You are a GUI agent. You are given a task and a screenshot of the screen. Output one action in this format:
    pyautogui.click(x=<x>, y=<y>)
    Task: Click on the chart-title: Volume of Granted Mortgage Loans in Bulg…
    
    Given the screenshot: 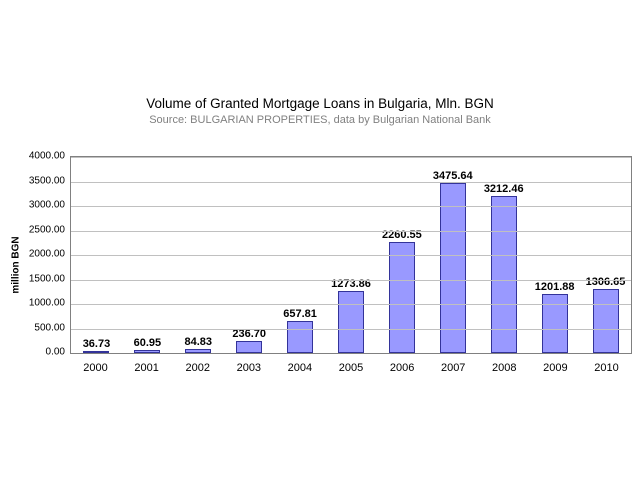 What is the action you would take?
    pyautogui.click(x=320, y=103)
    